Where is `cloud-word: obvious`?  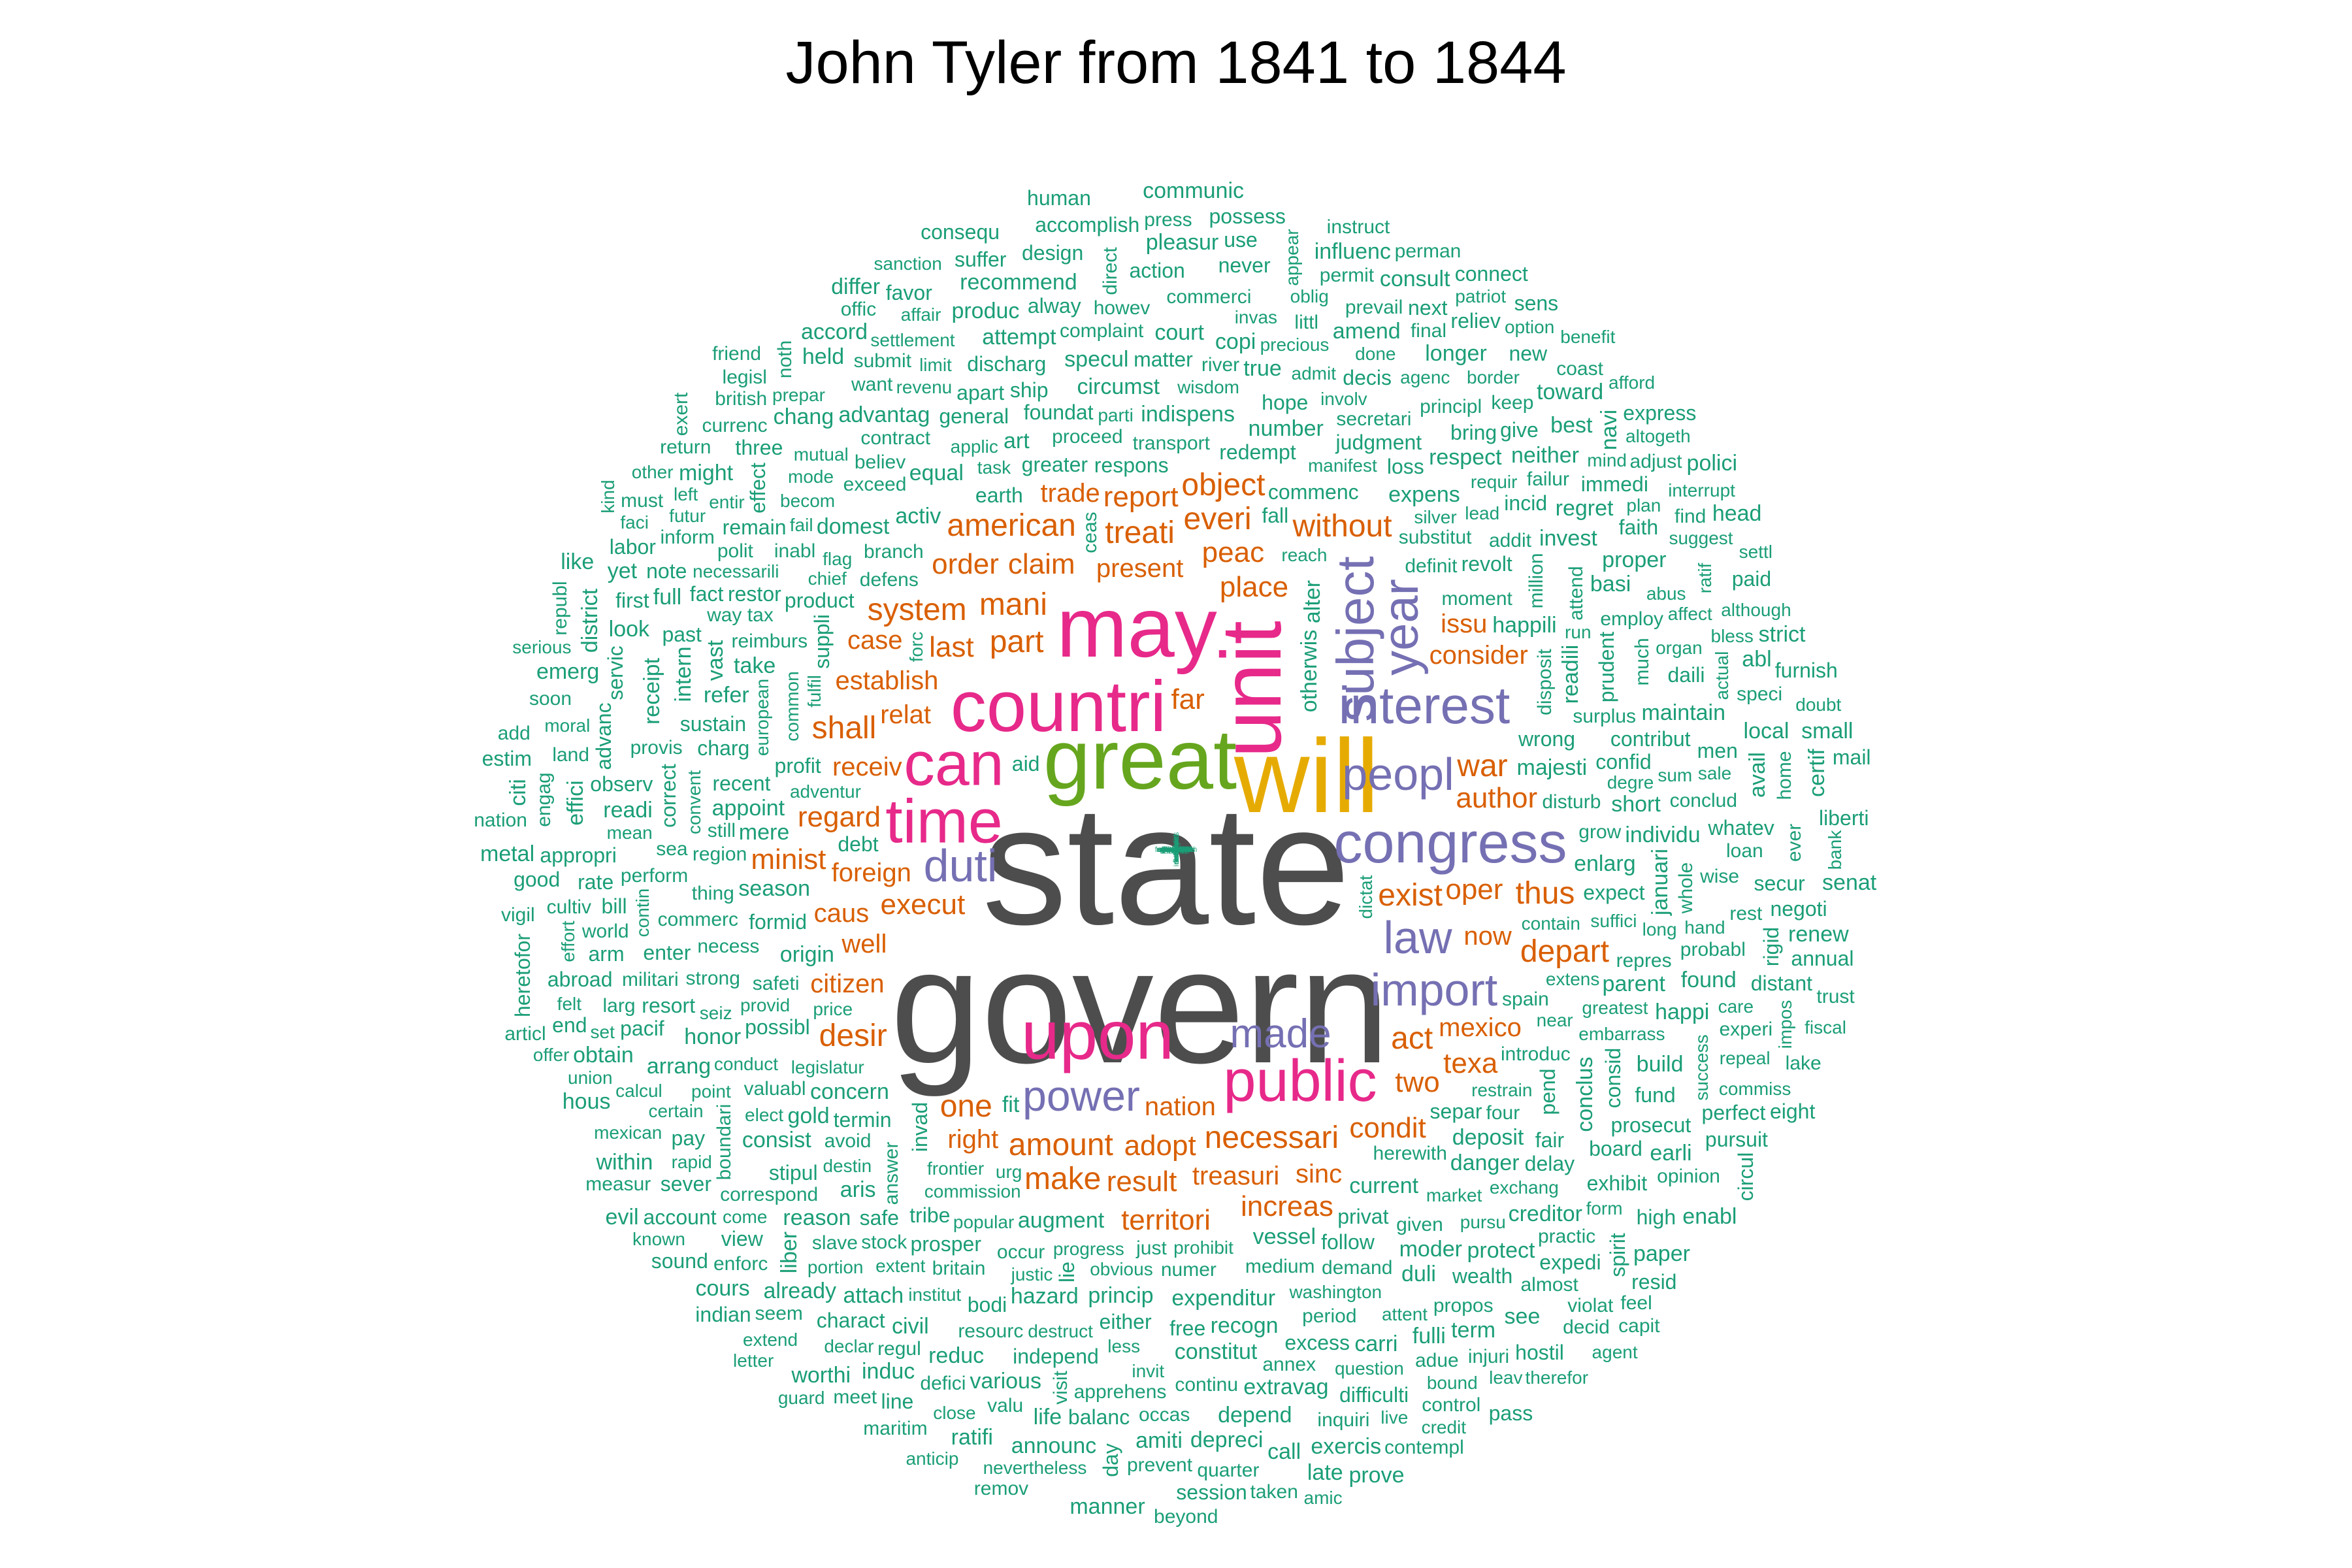
cloud-word: obvious is located at coordinates (1121, 1268).